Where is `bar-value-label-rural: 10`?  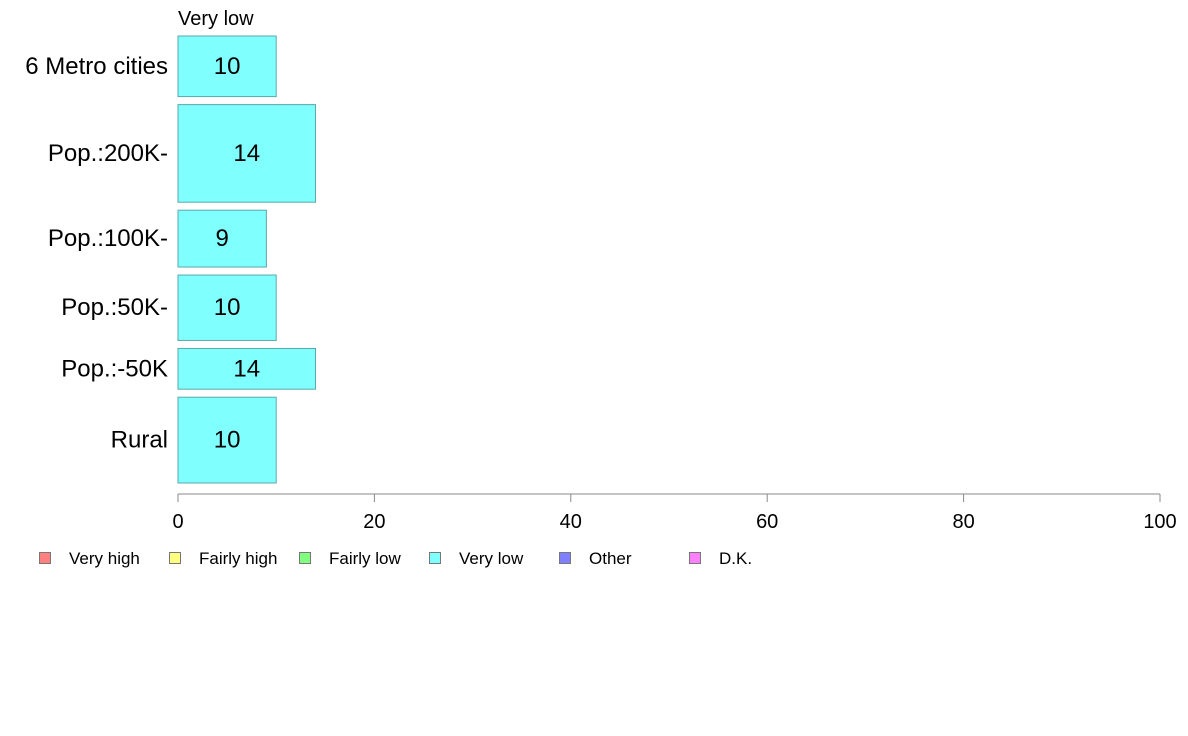 bar-value-label-rural: 10 is located at coordinates (227, 440).